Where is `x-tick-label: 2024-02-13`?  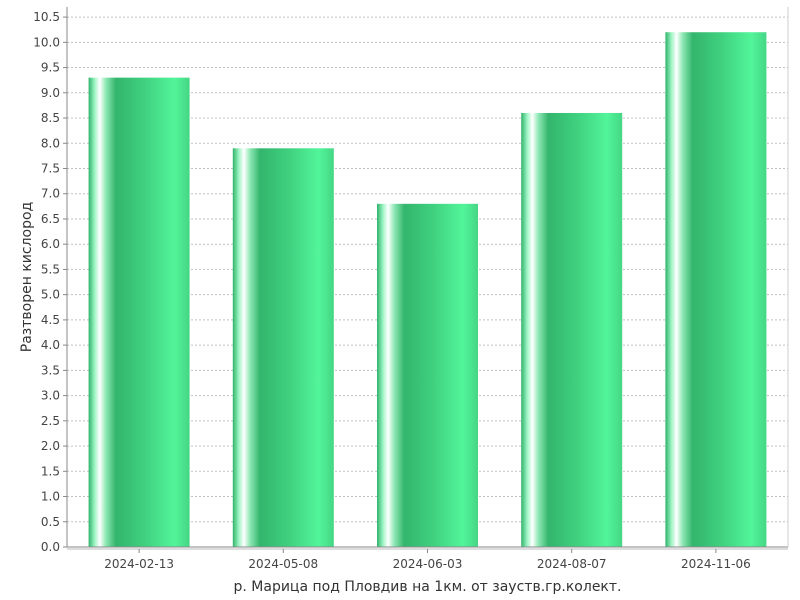
x-tick-label: 2024-02-13 is located at coordinates (139, 564).